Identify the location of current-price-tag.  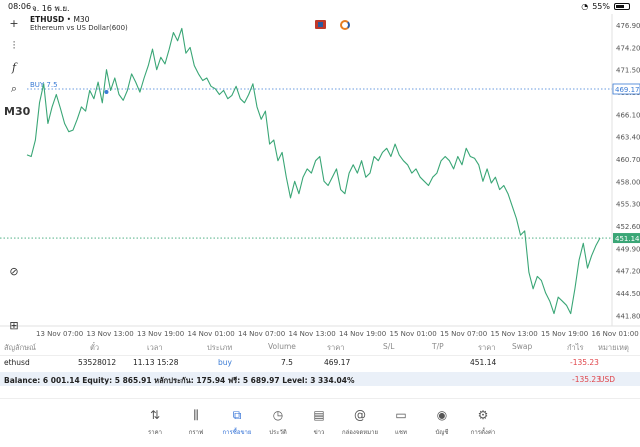
(626, 238).